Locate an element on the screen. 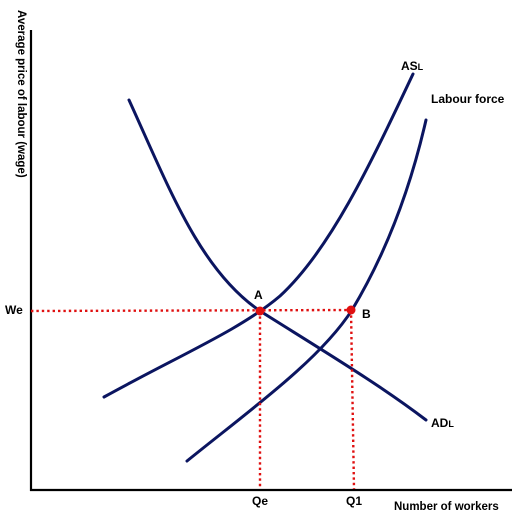  as-curve-label-sub: L is located at coordinates (421, 67).